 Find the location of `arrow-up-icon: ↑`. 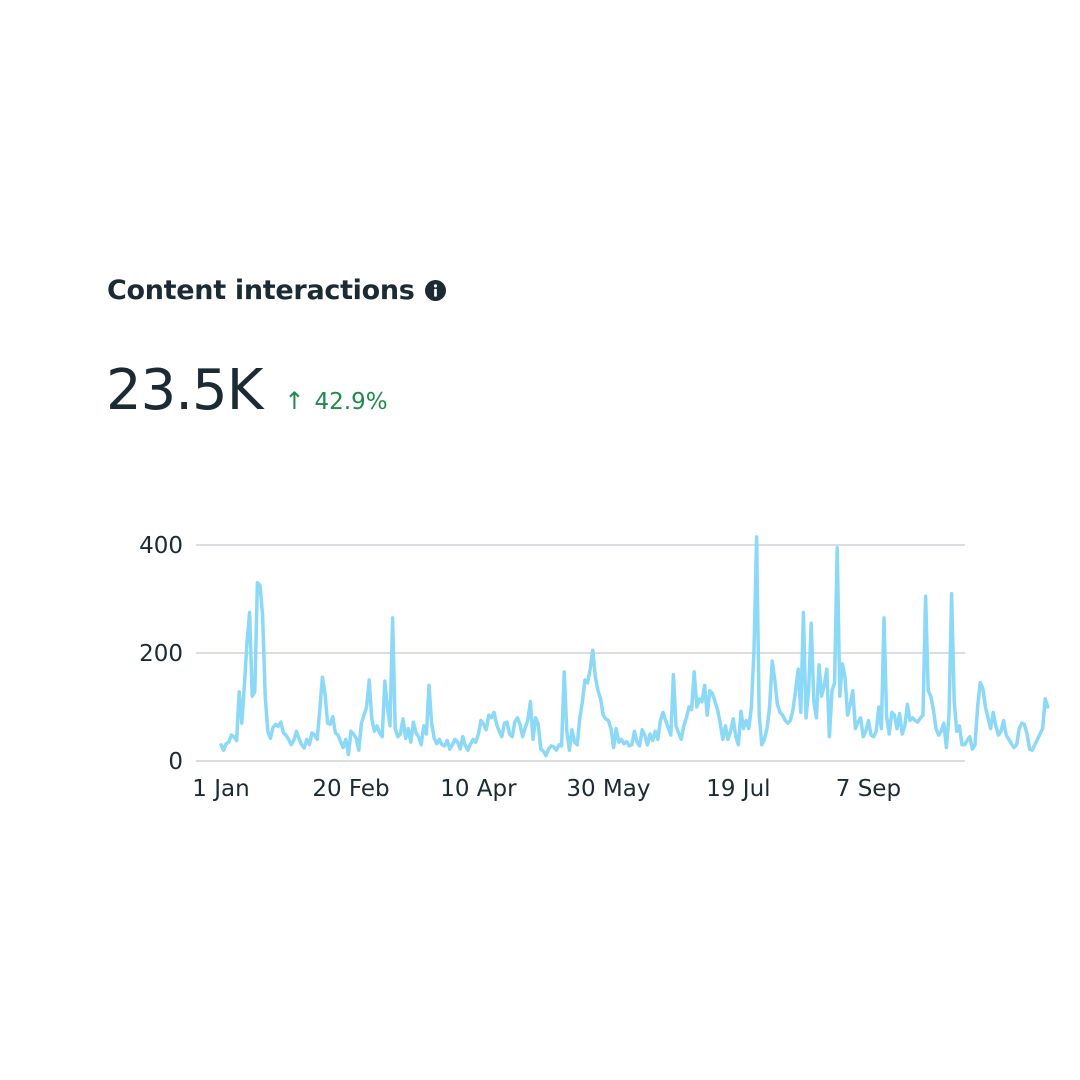

arrow-up-icon: ↑ is located at coordinates (294, 401).